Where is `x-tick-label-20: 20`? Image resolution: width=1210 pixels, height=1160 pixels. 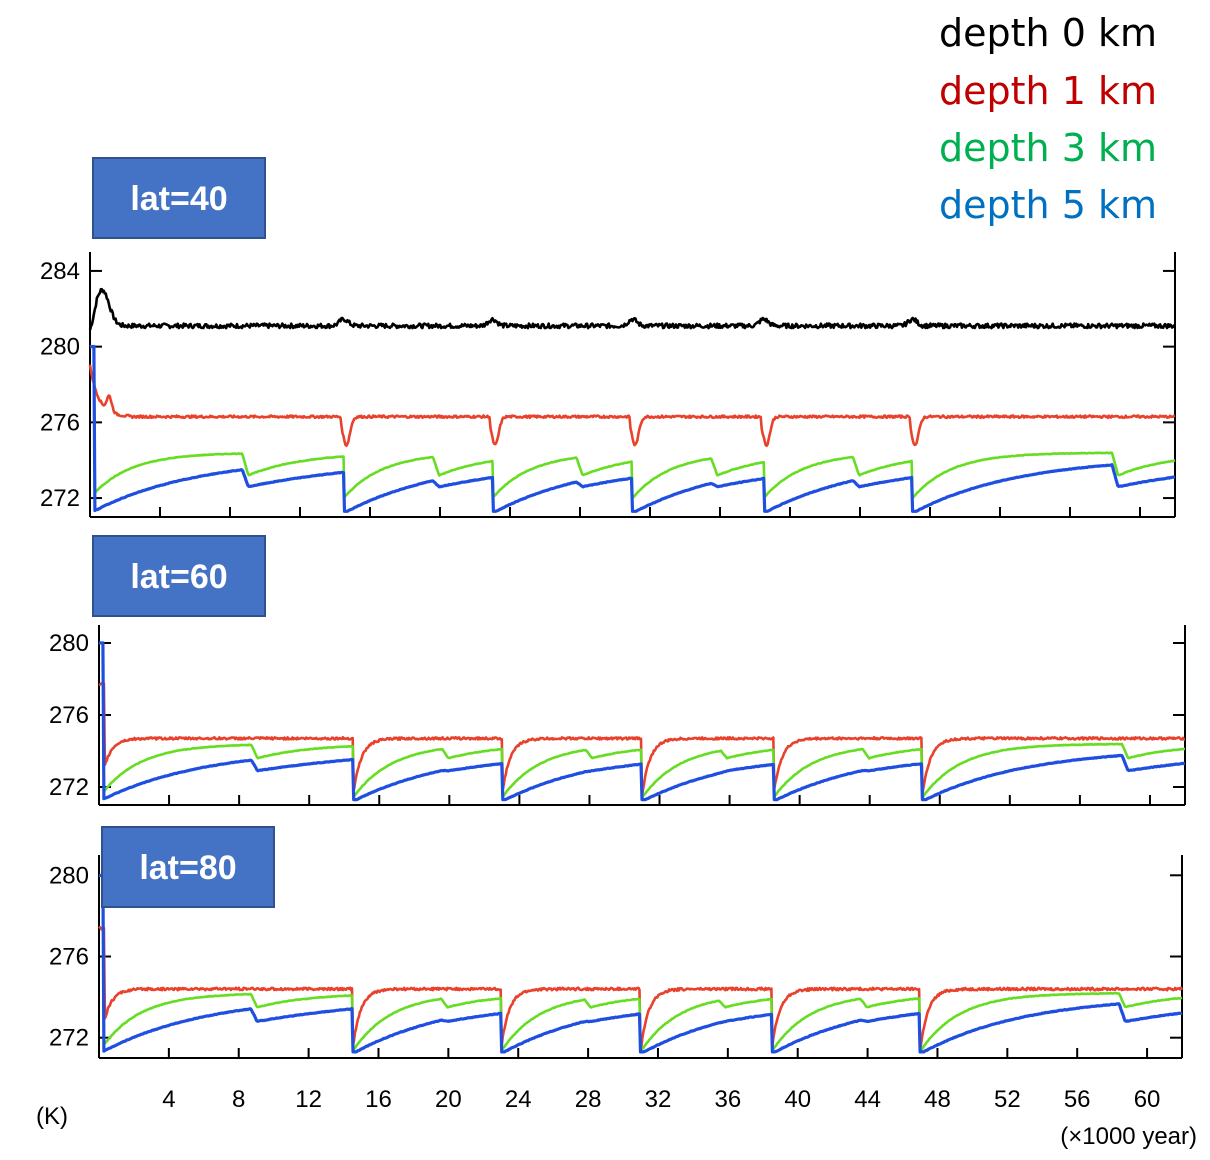 x-tick-label-20: 20 is located at coordinates (448, 1099).